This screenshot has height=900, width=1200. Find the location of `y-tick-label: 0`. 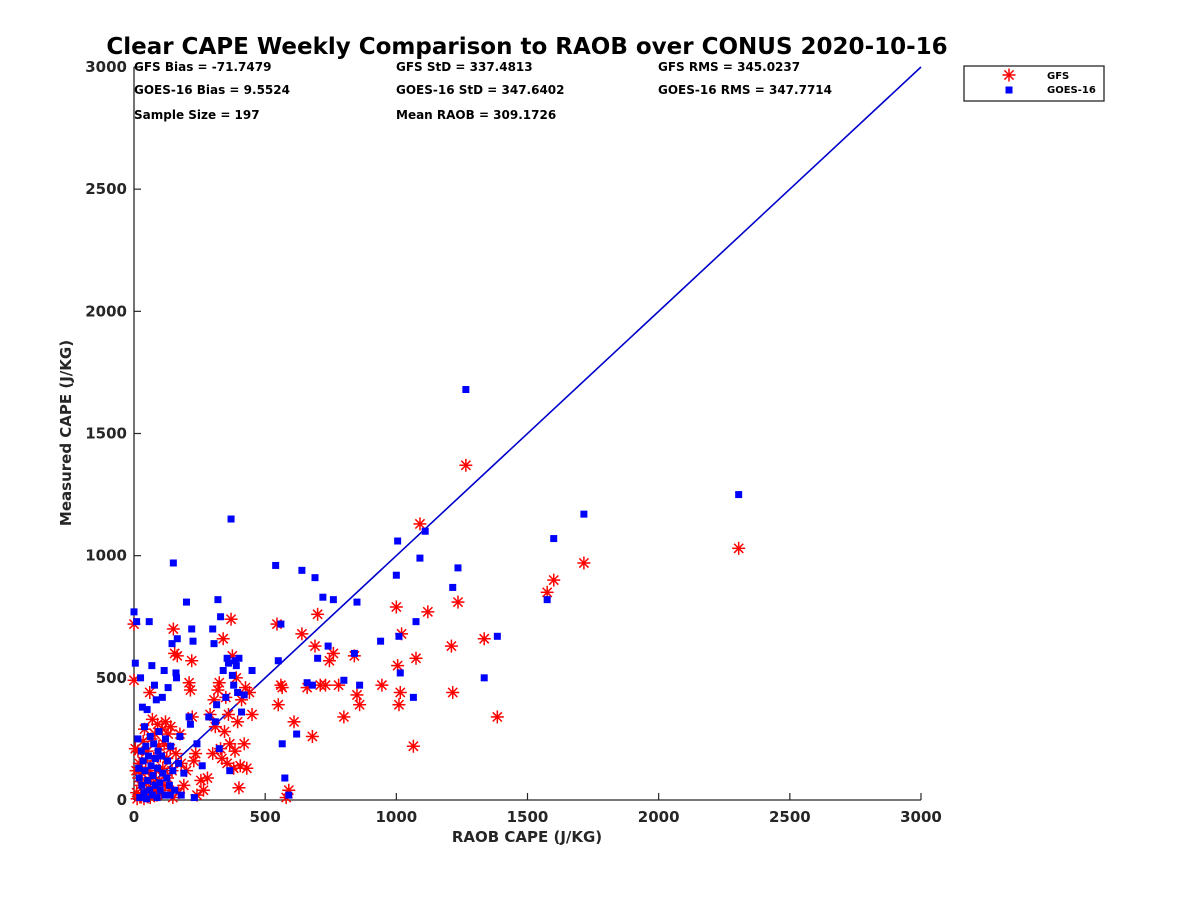

y-tick-label: 0 is located at coordinates (122, 800).